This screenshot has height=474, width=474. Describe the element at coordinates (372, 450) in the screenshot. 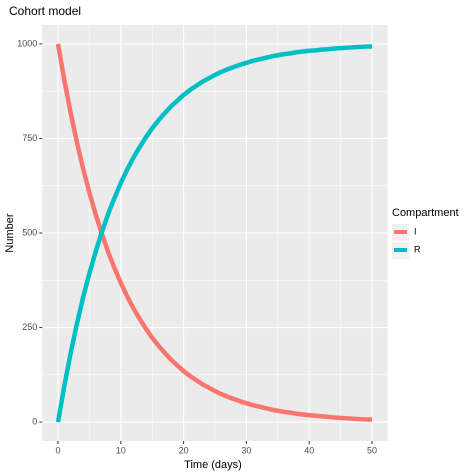

I see `x-tick-label: 50` at that location.